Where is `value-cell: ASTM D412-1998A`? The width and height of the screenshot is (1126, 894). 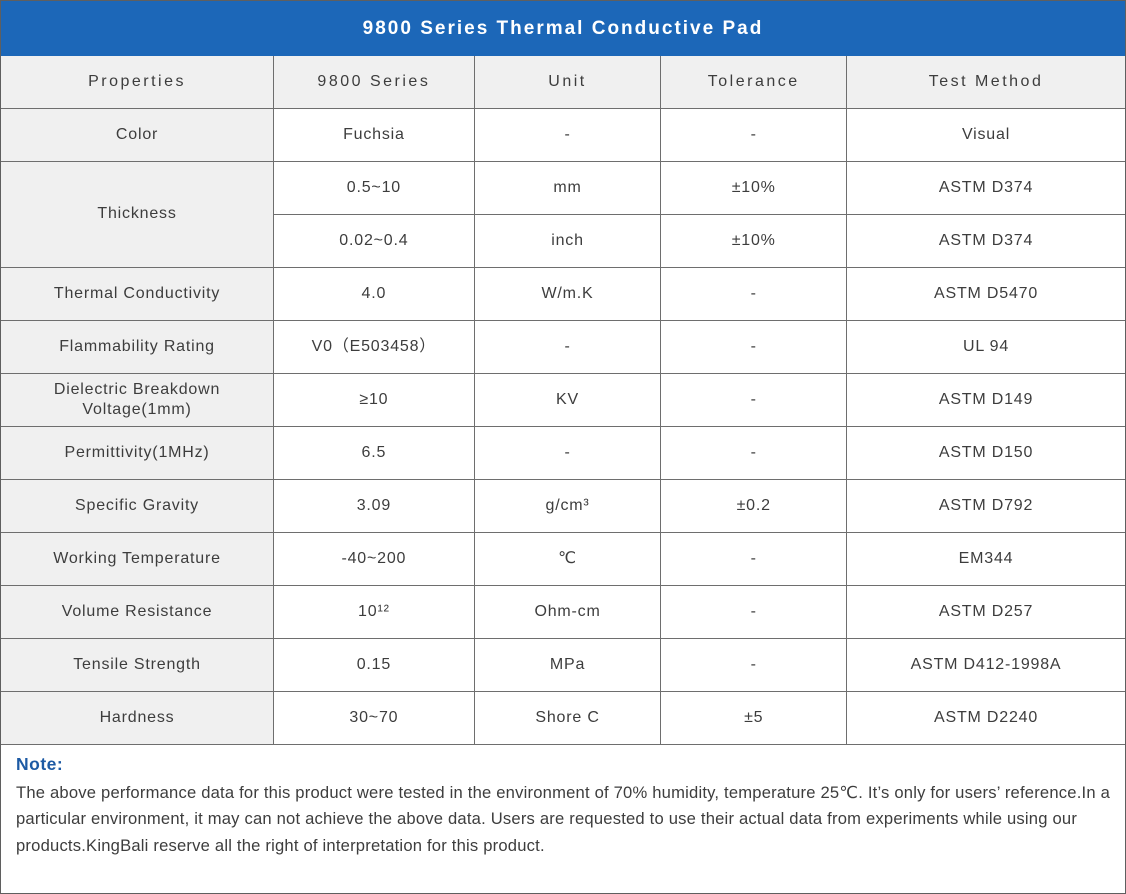 value-cell: ASTM D412-1998A is located at coordinates (985, 664).